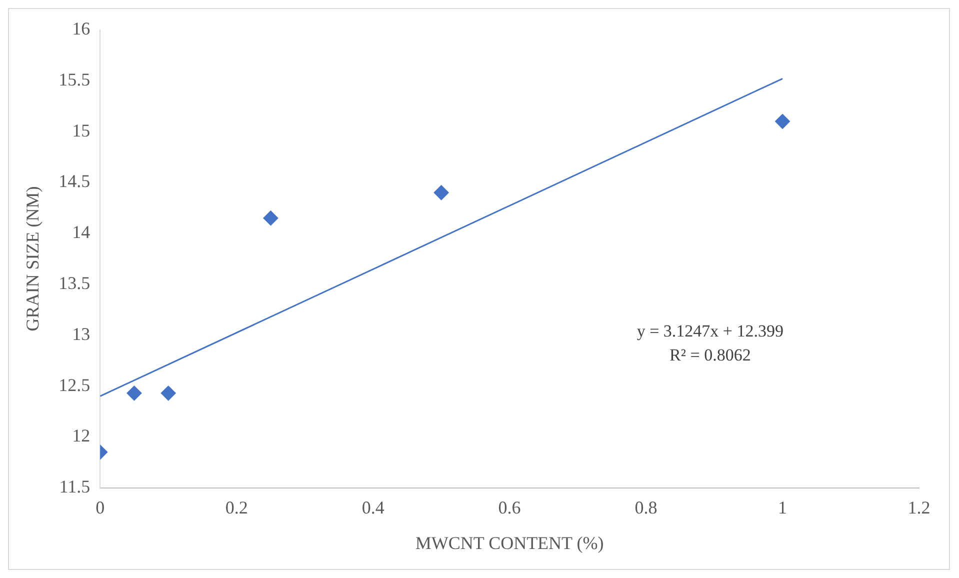 The height and width of the screenshot is (578, 959). Describe the element at coordinates (81, 28) in the screenshot. I see `y-tick-label: 16` at that location.